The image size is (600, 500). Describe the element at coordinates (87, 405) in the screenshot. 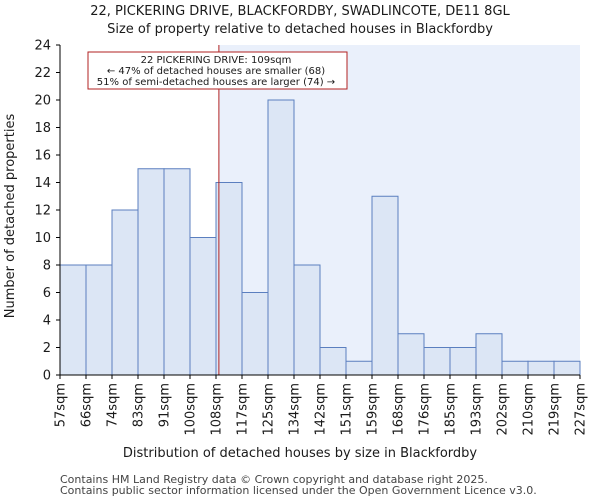

I see `x-tick-label: 66sqm` at that location.